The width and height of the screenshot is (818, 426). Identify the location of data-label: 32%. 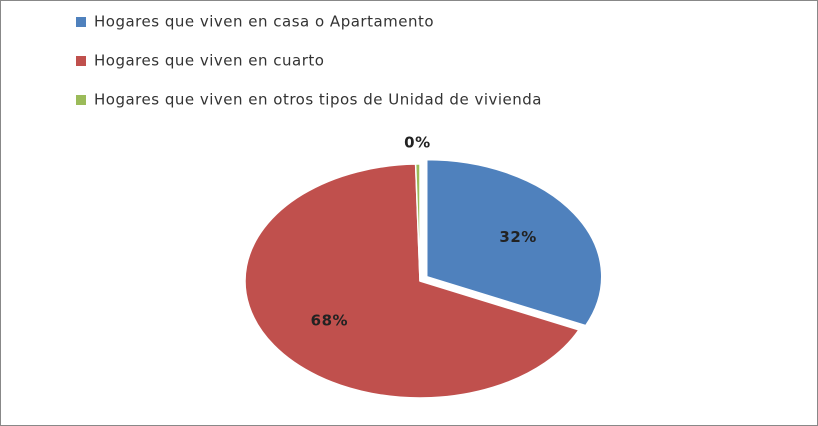
(517, 237).